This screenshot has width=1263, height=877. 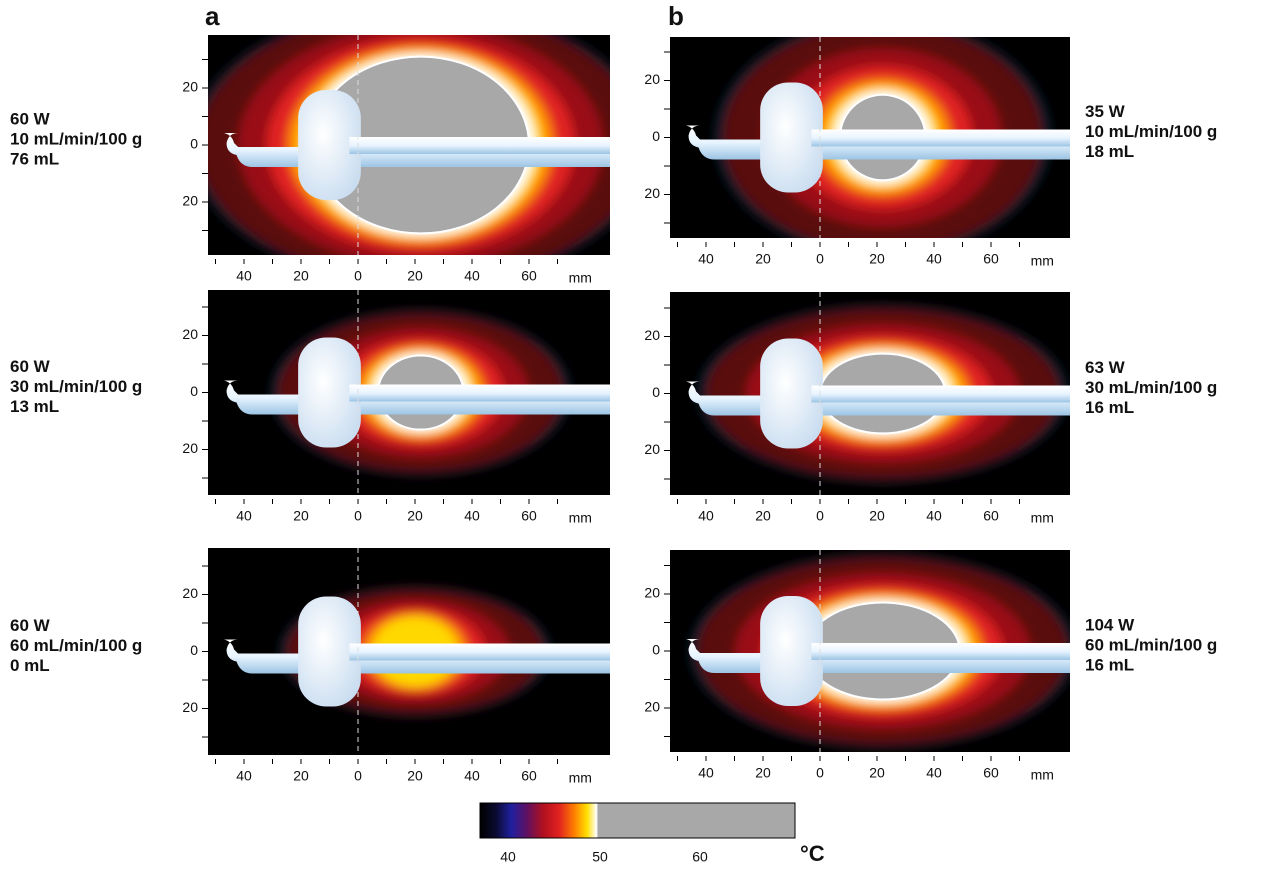 I want to click on condition-label: 76 mL, so click(x=34, y=158).